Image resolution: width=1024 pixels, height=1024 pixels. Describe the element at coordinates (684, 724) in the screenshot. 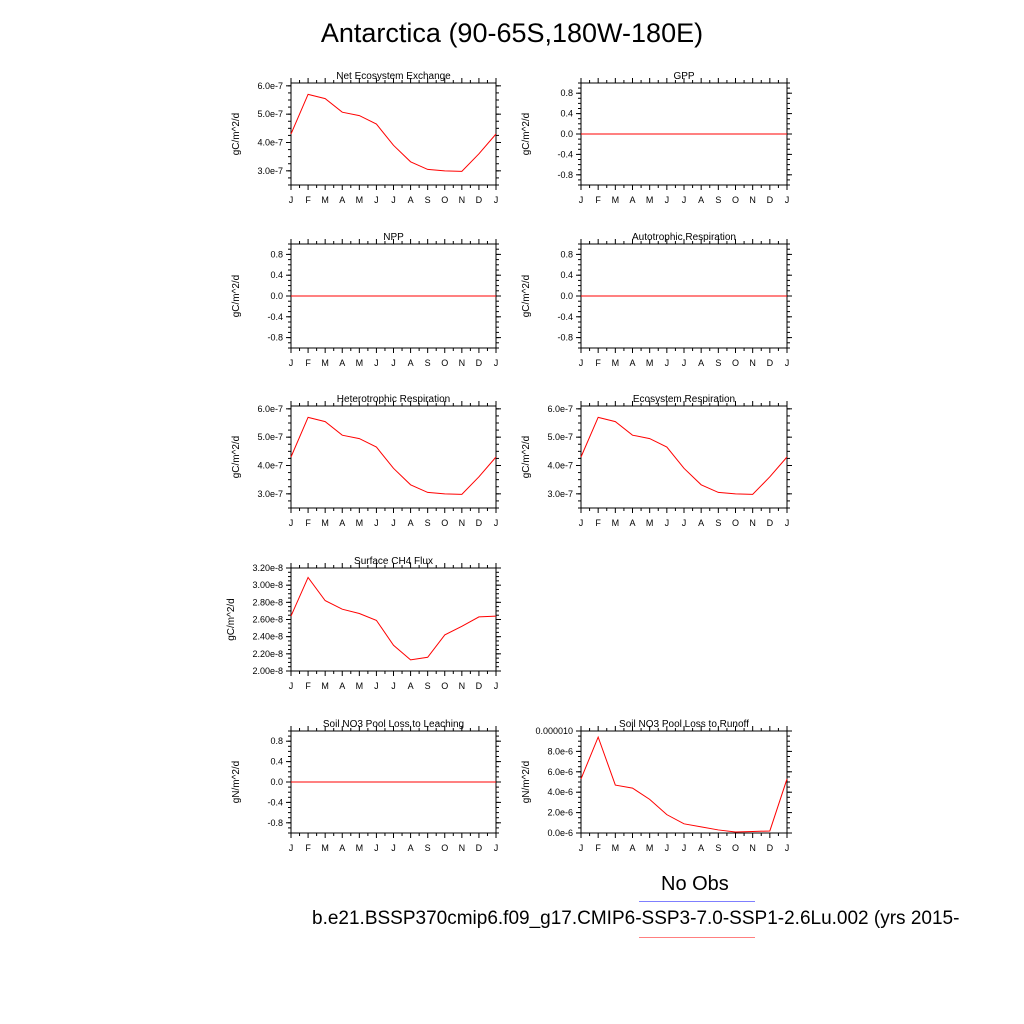

I see `panel-title: Soil NO3 Pool Loss to Runoff` at that location.